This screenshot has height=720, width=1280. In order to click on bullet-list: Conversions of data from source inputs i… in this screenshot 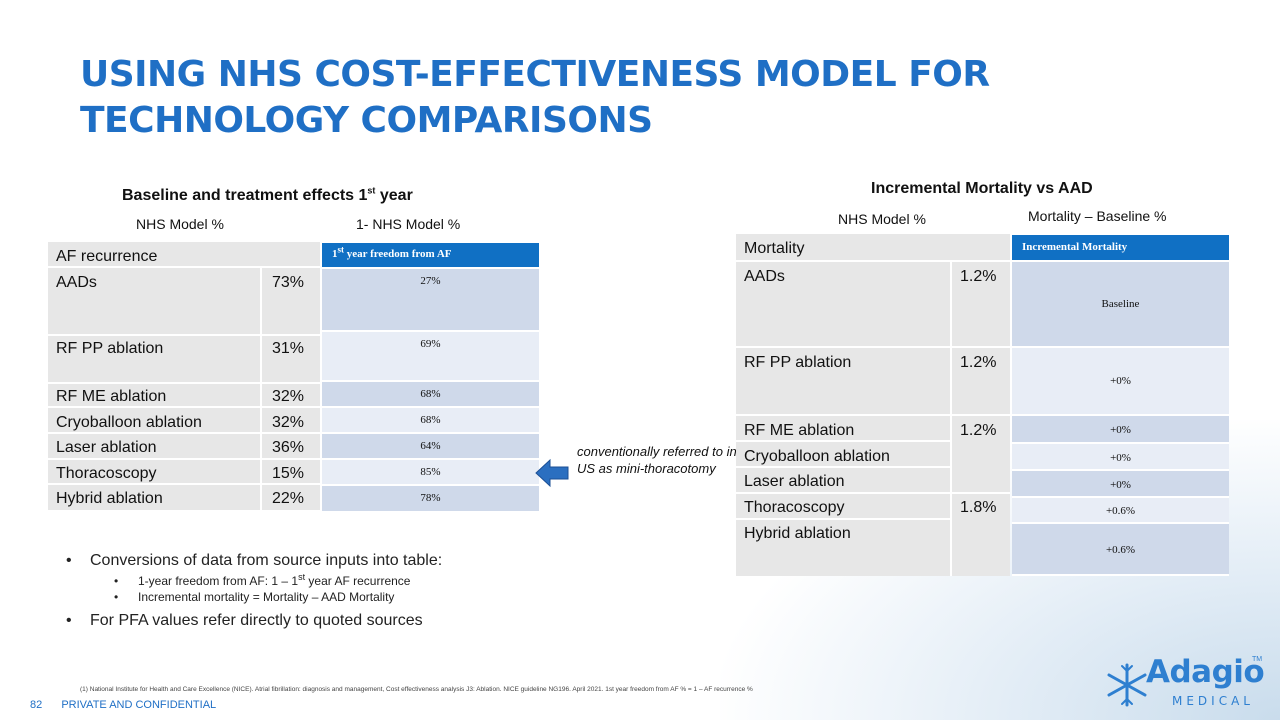, I will do `click(254, 593)`.